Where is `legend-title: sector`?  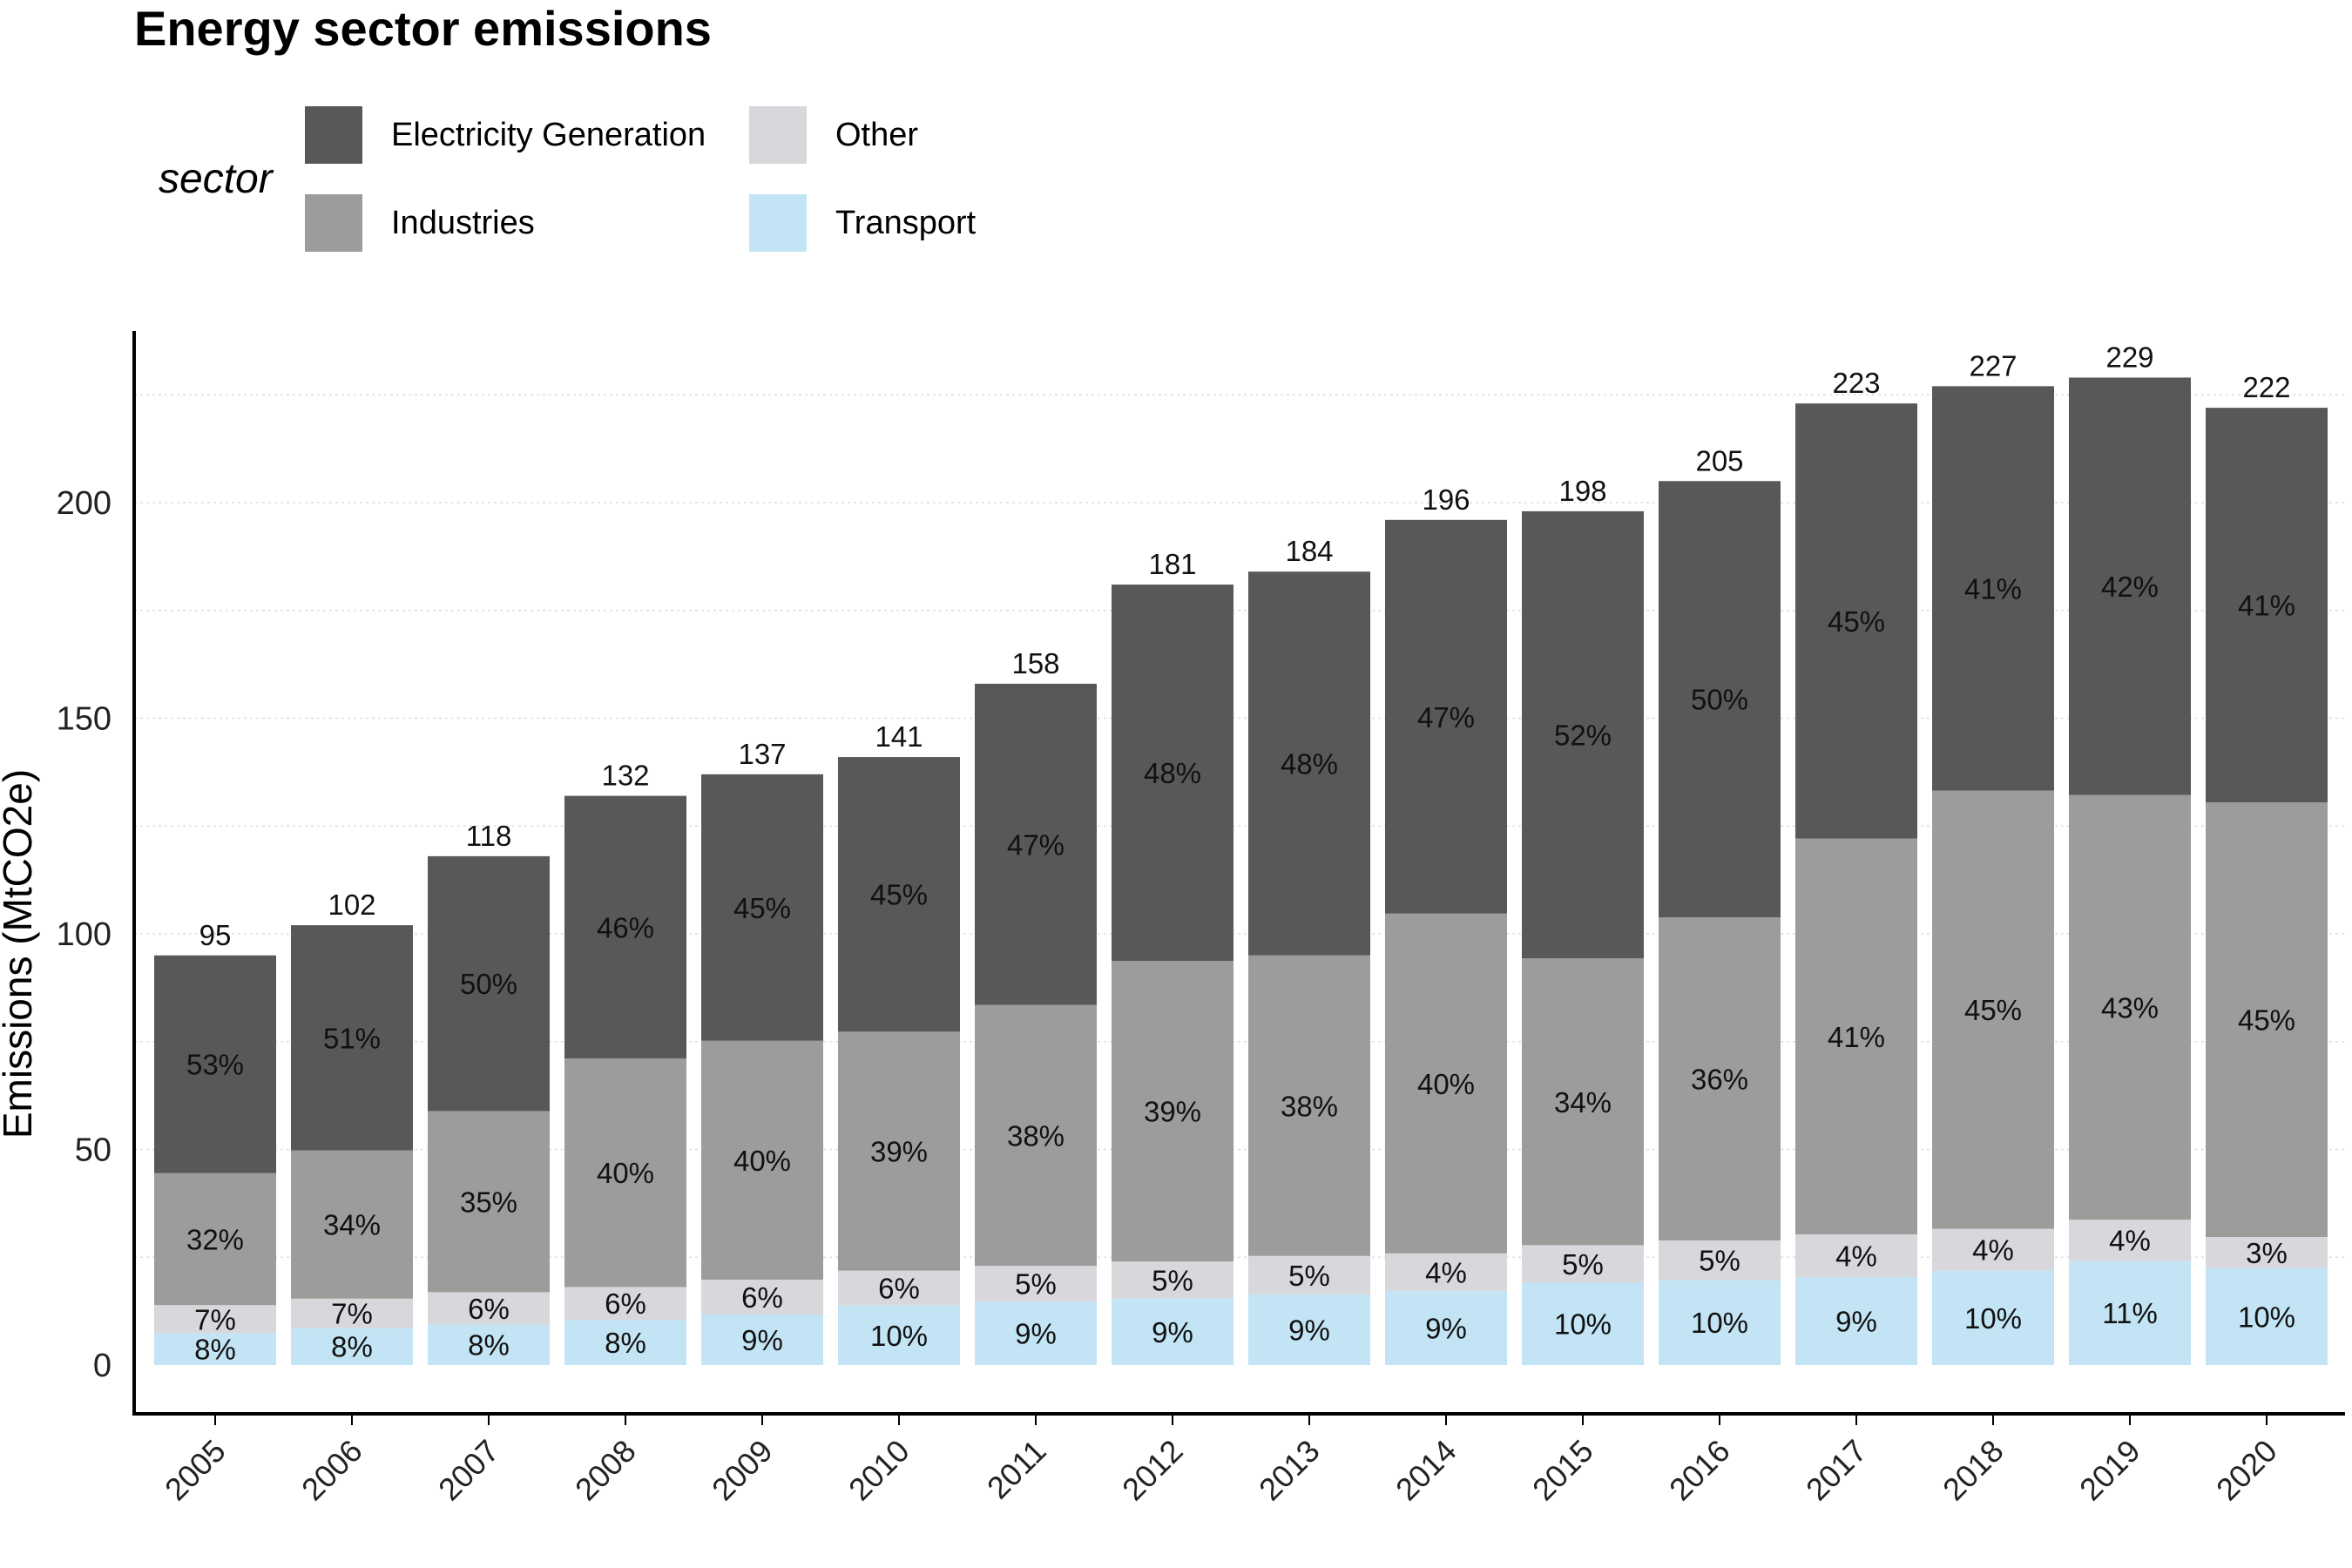 legend-title: sector is located at coordinates (216, 179).